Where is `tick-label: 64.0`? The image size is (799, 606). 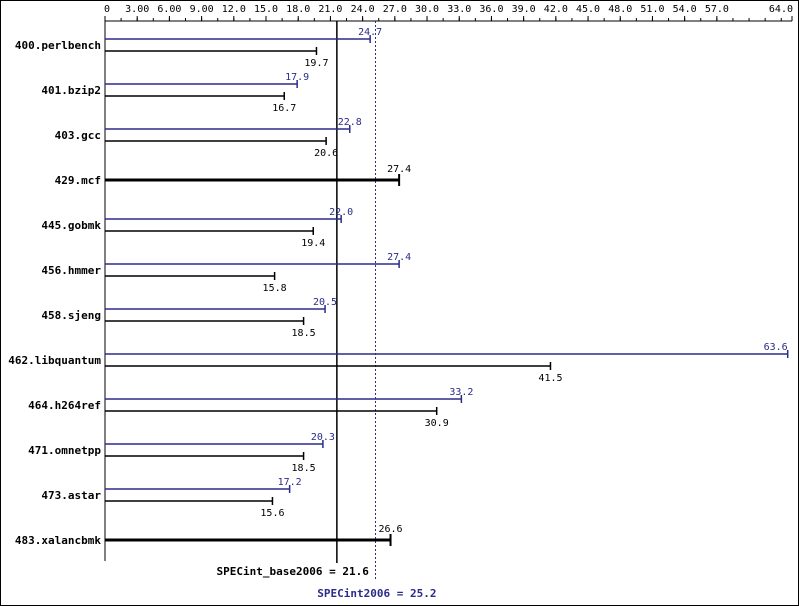
tick-label: 64.0 is located at coordinates (781, 9).